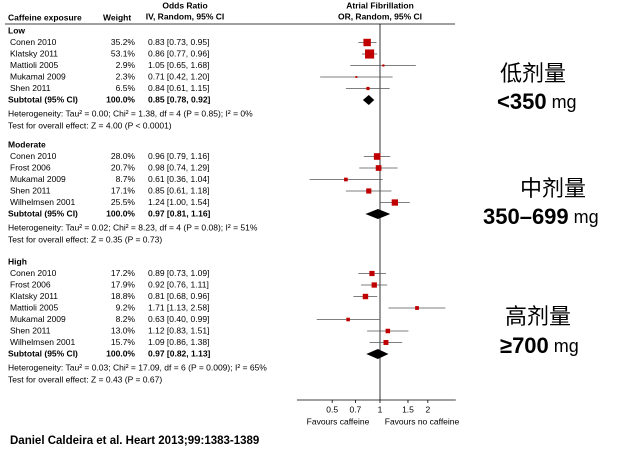  I want to click on ci-label: 0.61 [0.36, 1.04], so click(178, 179).